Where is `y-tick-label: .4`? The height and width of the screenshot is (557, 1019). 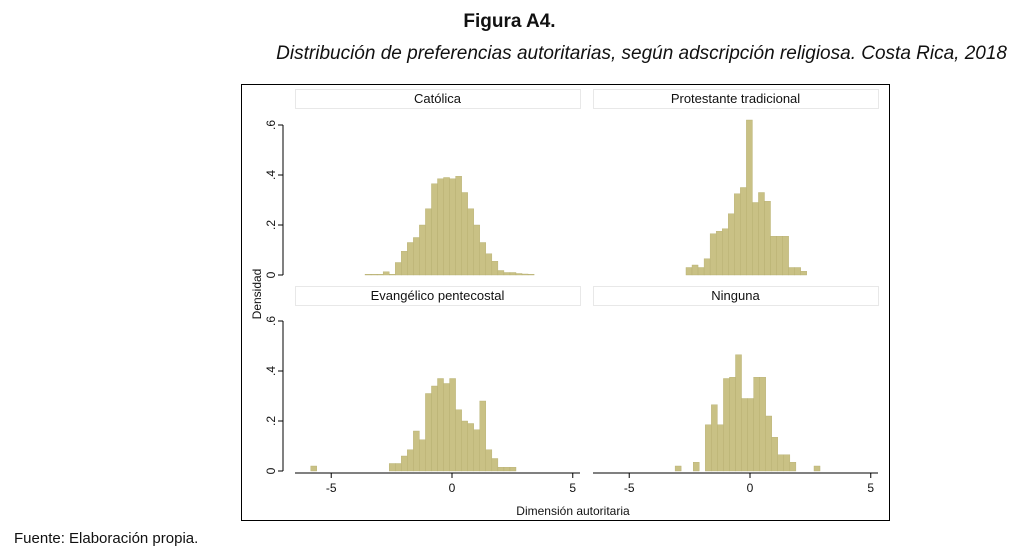 y-tick-label: .4 is located at coordinates (271, 175).